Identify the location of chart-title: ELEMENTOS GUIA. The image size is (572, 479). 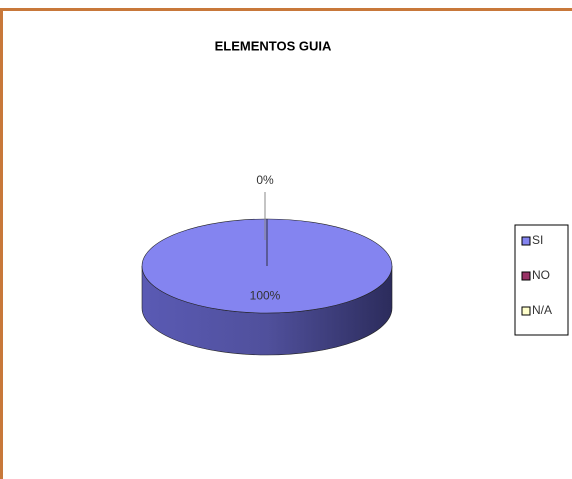
(273, 45).